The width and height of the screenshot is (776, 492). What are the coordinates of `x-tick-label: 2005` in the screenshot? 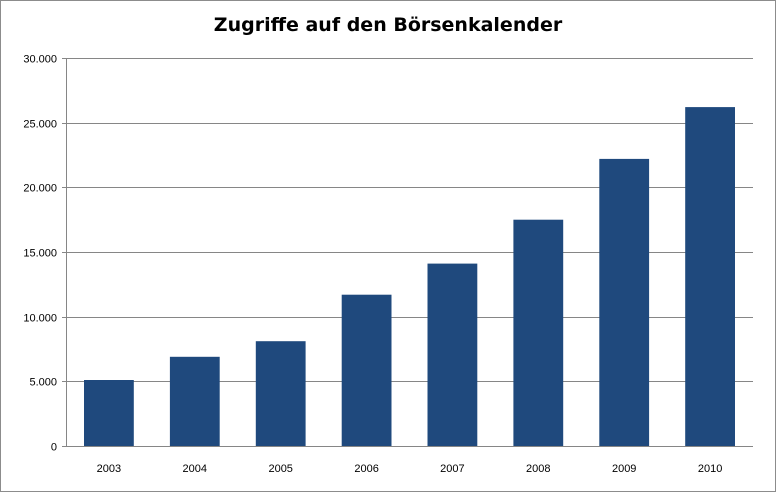 It's located at (280, 469).